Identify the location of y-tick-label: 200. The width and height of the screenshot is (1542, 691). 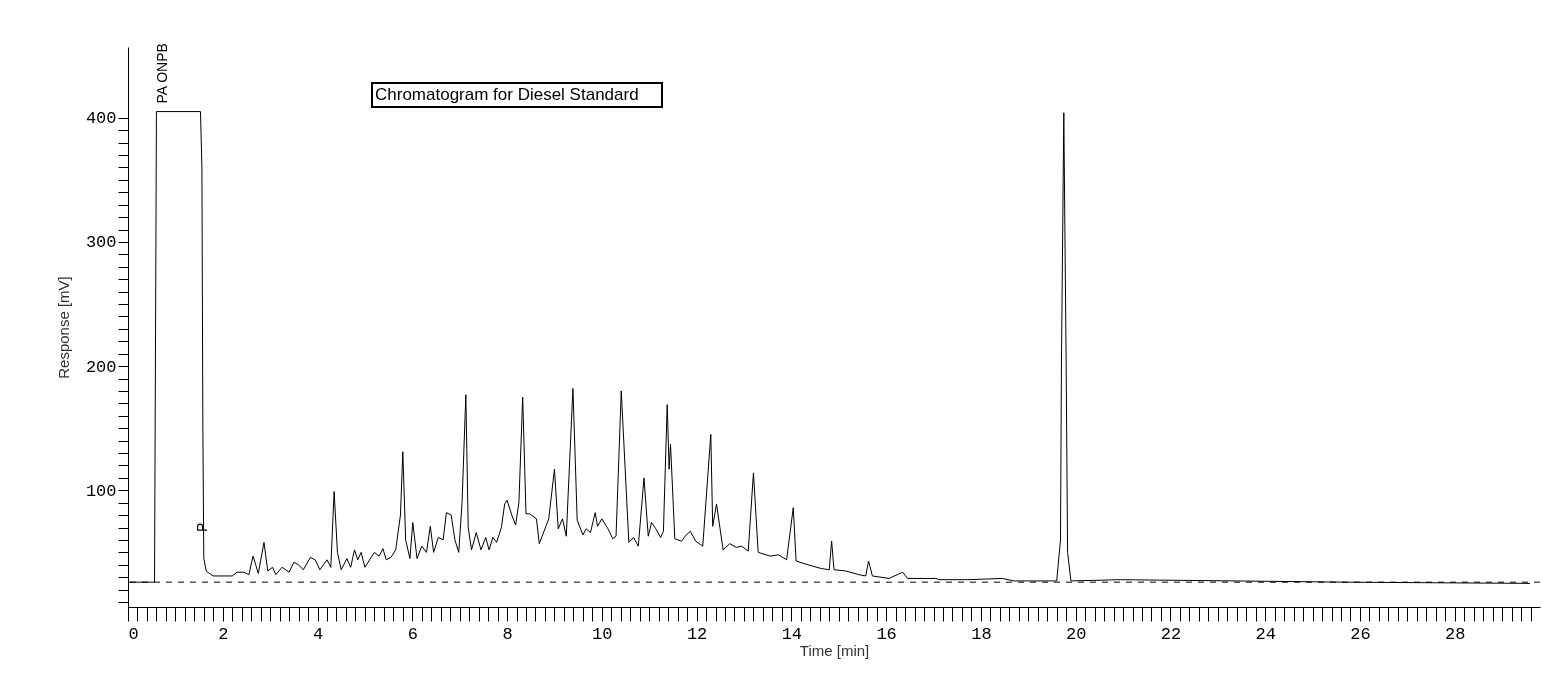
(101, 367).